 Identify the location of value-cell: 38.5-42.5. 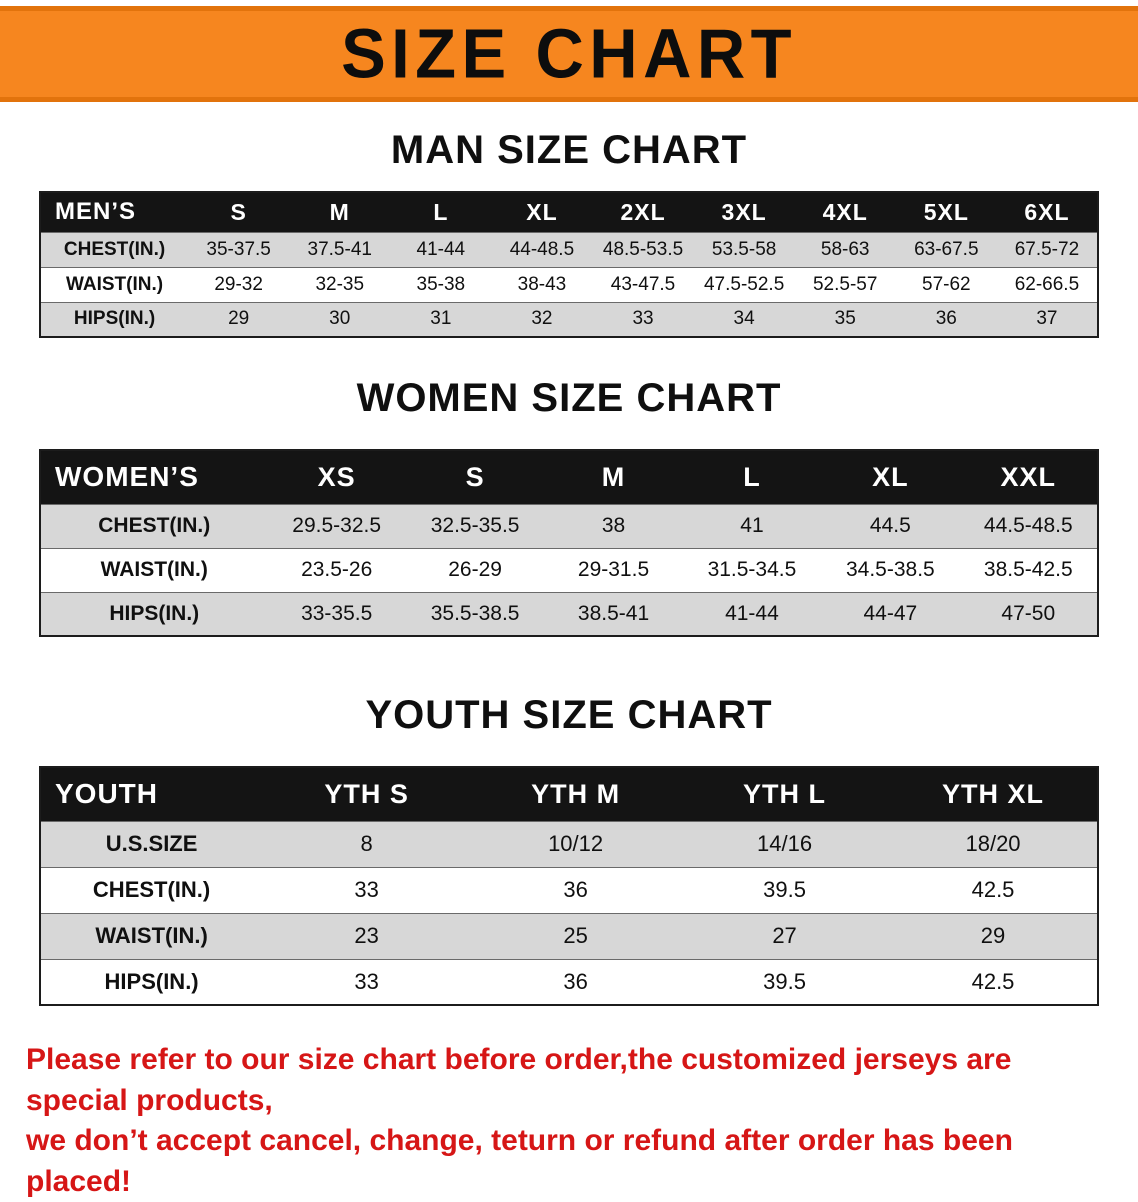
(1028, 569).